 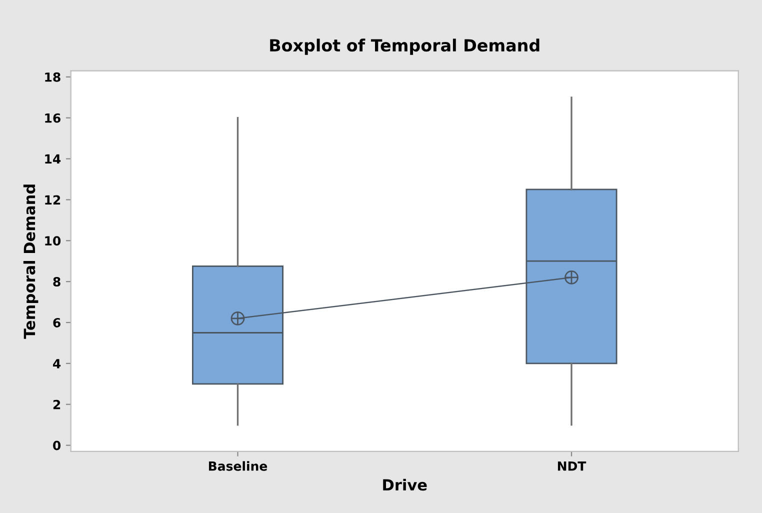 What do you see at coordinates (52, 199) in the screenshot?
I see `y-tick-label: 12` at bounding box center [52, 199].